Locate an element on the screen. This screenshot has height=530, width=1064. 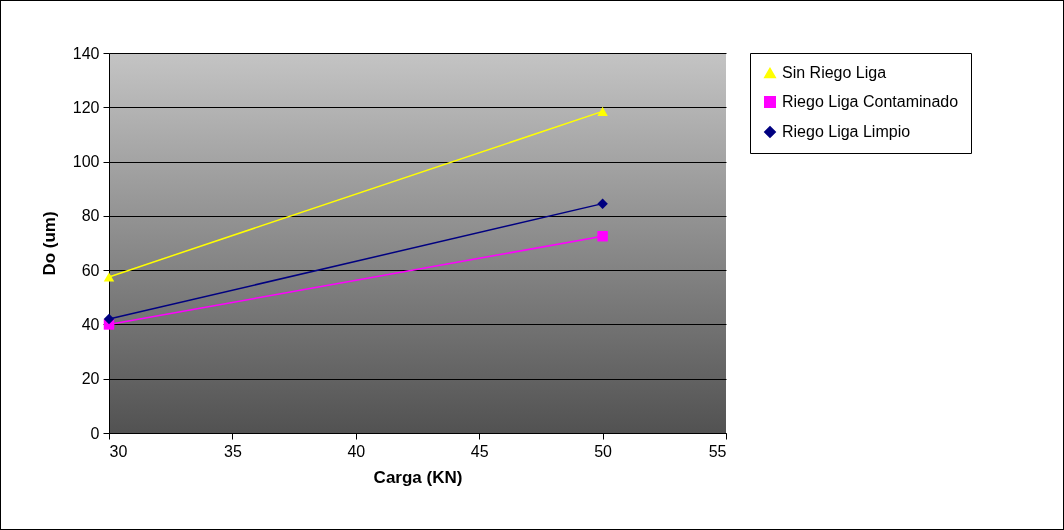
y-tick-label: 0 is located at coordinates (95, 433).